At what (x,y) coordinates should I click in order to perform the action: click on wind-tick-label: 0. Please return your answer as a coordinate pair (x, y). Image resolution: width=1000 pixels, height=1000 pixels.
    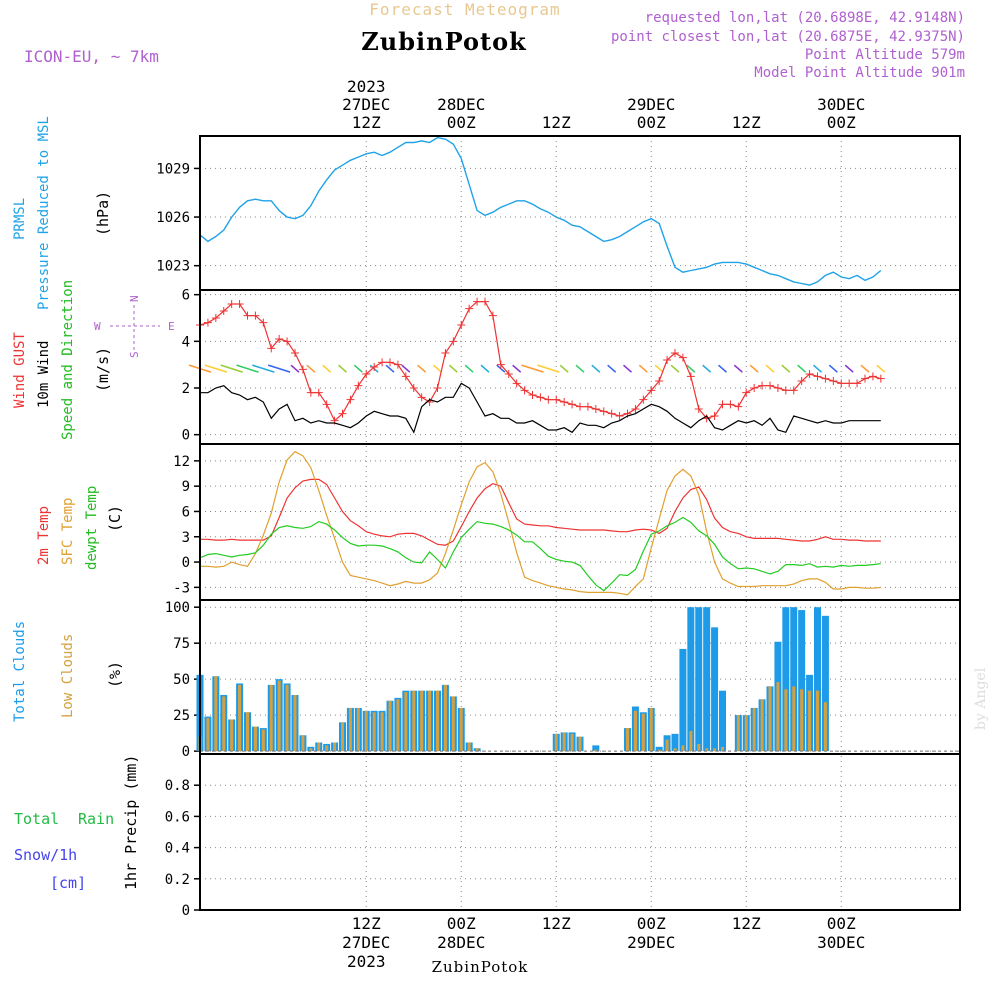
    Looking at the image, I should click on (186, 436).